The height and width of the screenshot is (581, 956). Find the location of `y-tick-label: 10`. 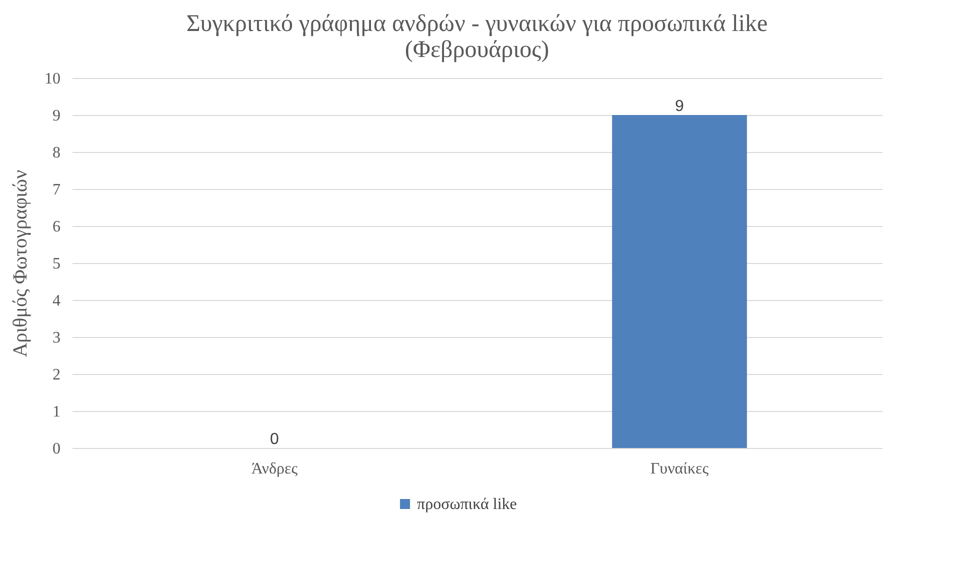

y-tick-label: 10 is located at coordinates (52, 79).